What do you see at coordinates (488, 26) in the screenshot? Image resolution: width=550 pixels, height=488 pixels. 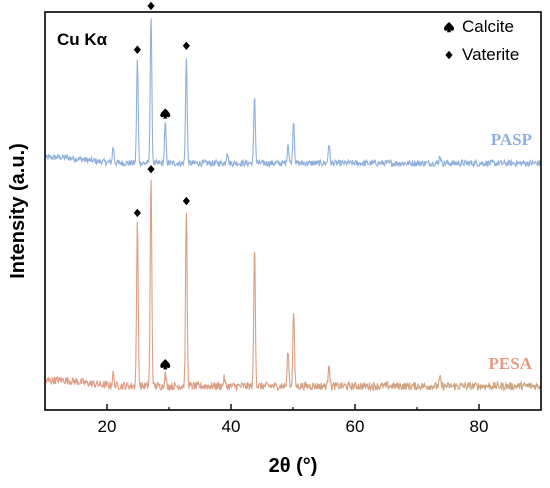 I see `legend-label-calcite: Calcite` at bounding box center [488, 26].